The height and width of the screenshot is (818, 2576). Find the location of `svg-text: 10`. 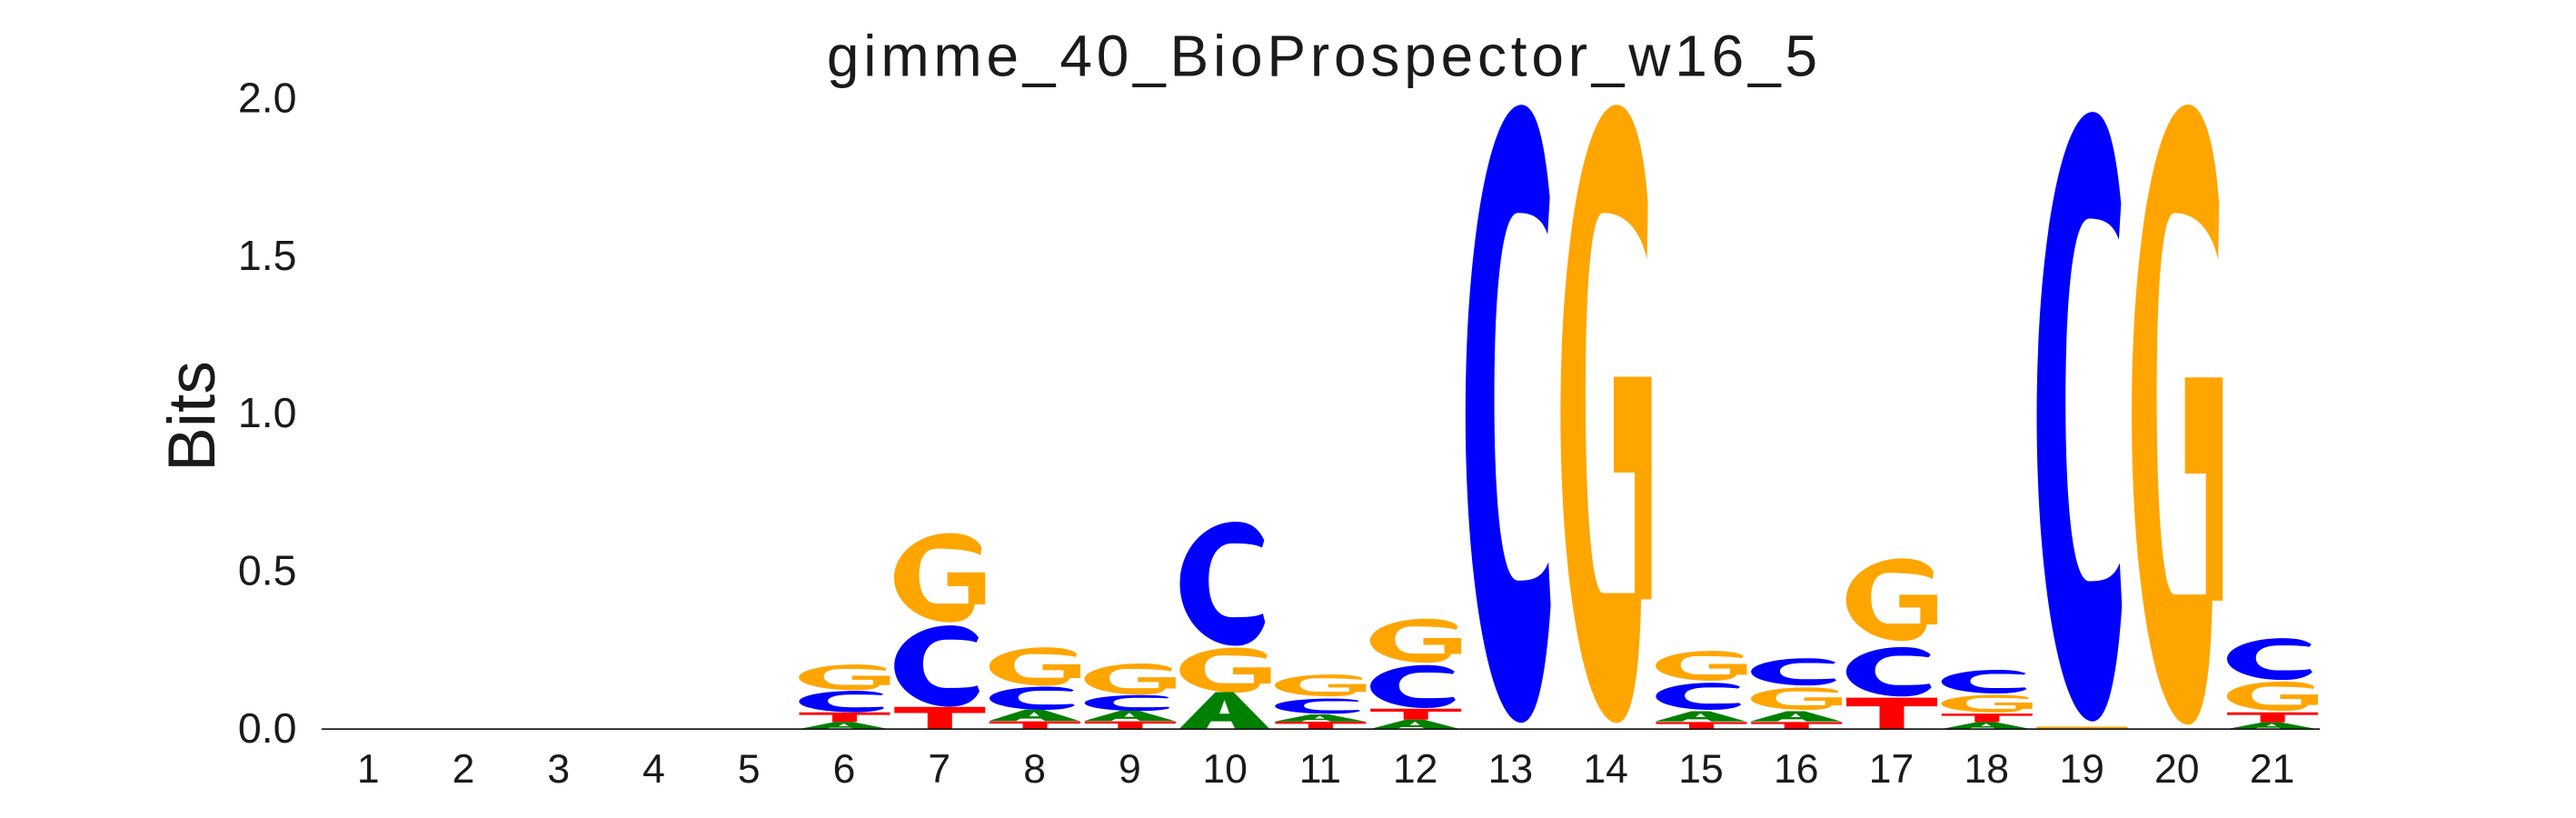

svg-text: 10 is located at coordinates (1225, 769).